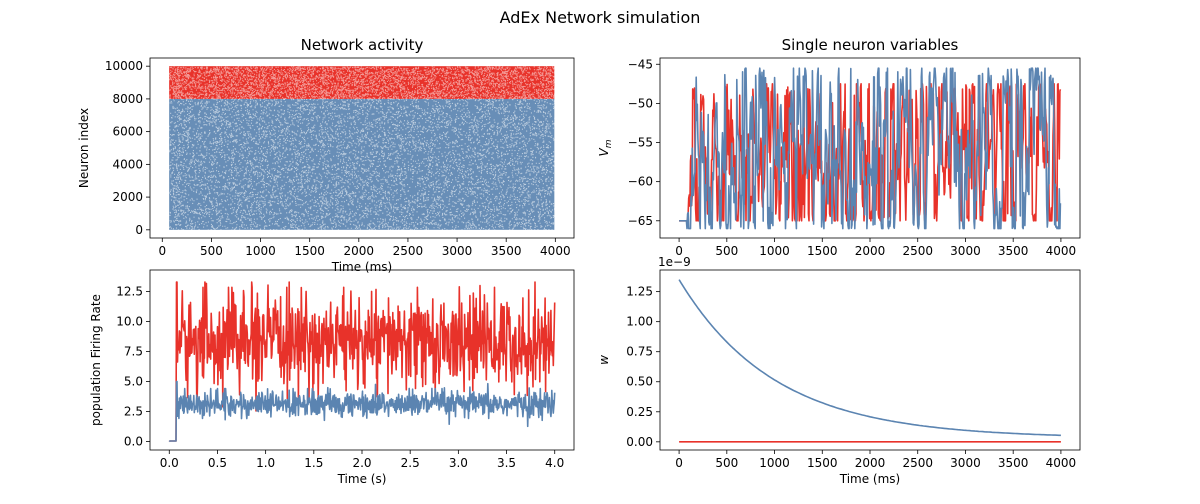  Describe the element at coordinates (640, 143) in the screenshot. I see `y-tick-label: −55` at that location.